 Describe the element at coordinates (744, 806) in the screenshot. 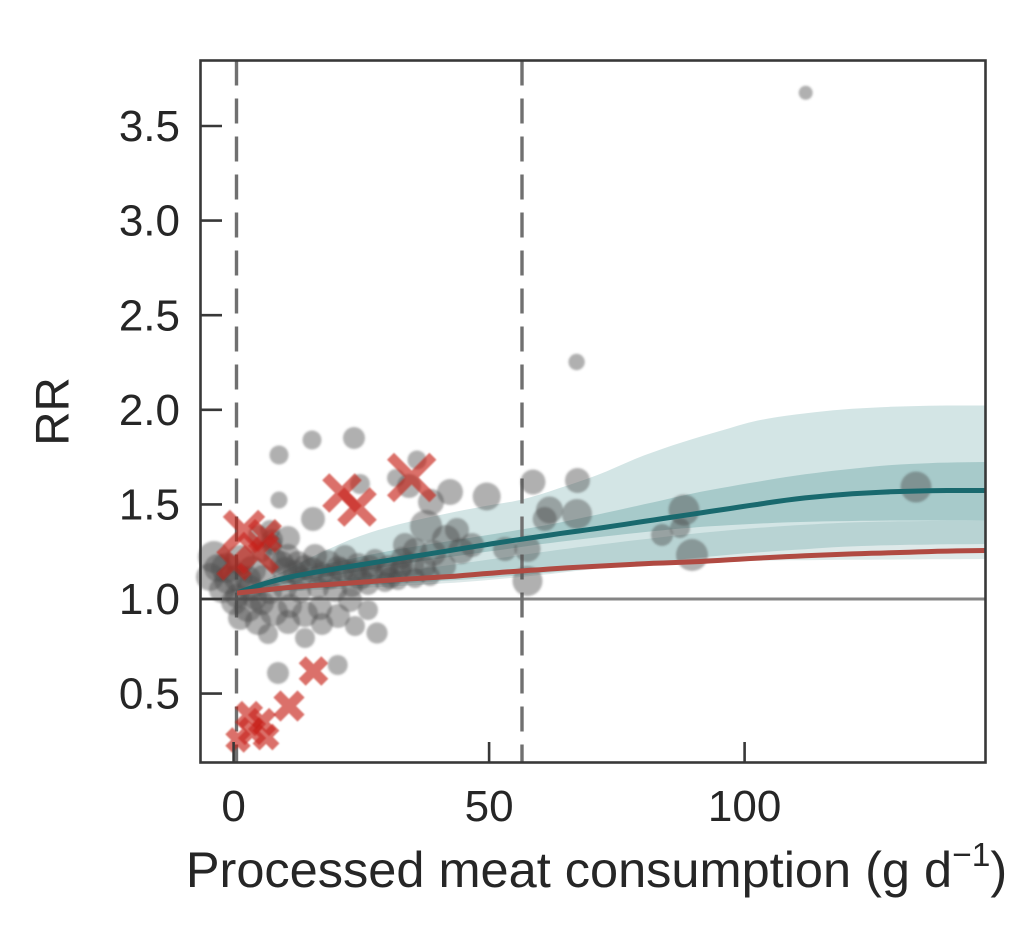

I see `svg-text: 100` at that location.